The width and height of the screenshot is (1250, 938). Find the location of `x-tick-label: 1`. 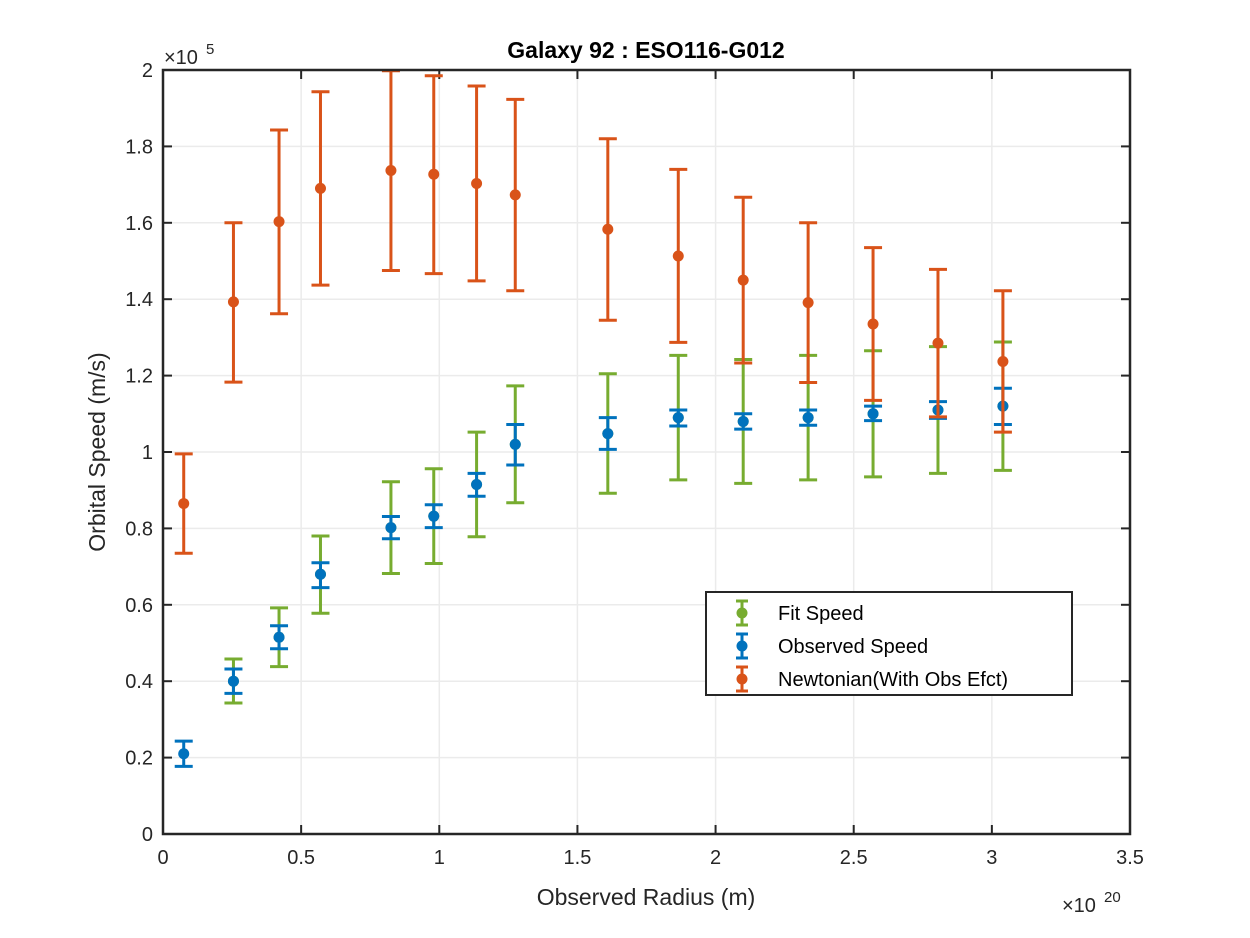

x-tick-label: 1 is located at coordinates (439, 858).